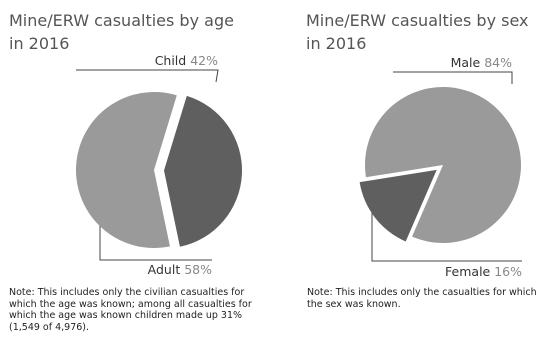  What do you see at coordinates (166, 269) in the screenshot?
I see `age-label-name-adult: Adult` at bounding box center [166, 269].